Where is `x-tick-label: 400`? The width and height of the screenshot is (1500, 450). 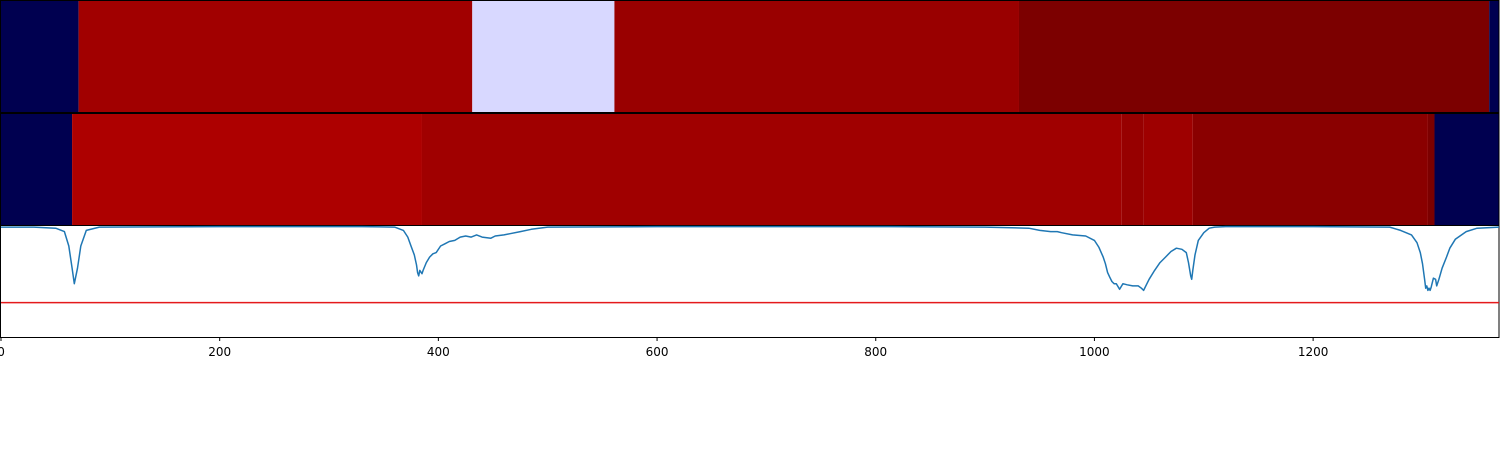 x-tick-label: 400 is located at coordinates (438, 352).